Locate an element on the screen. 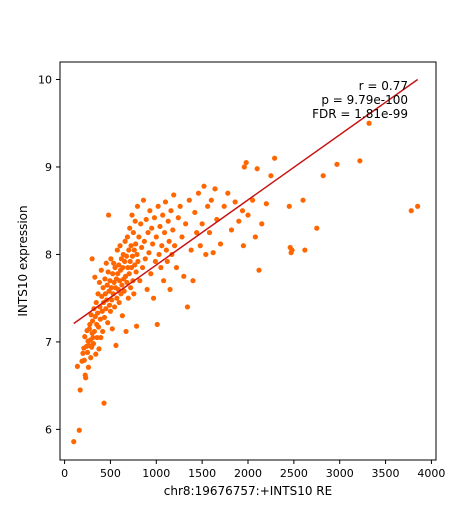 This screenshot has width=474, height=521. x-axis-label: chr8:19676757:+INTS10 RE is located at coordinates (248, 491).